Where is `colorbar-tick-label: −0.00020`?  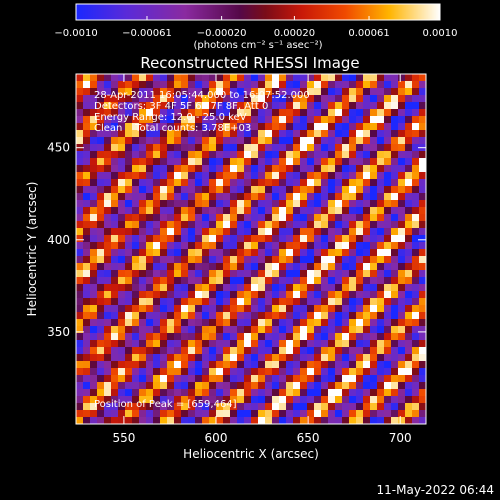 colorbar-tick-label: −0.00020 is located at coordinates (222, 33).